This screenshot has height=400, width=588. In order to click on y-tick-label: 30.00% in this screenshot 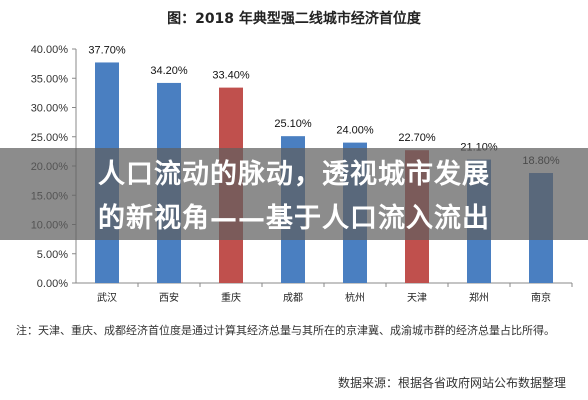, I will do `click(50, 109)`.